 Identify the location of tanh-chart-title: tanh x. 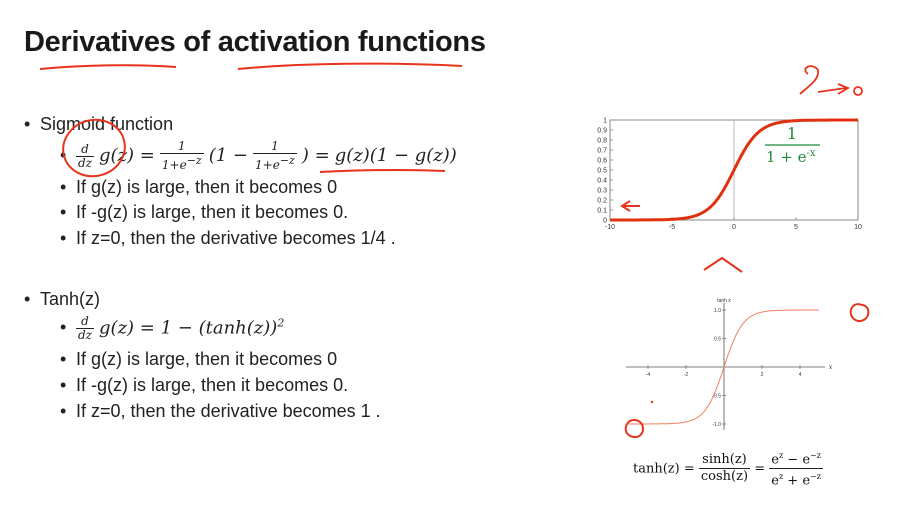
(724, 301).